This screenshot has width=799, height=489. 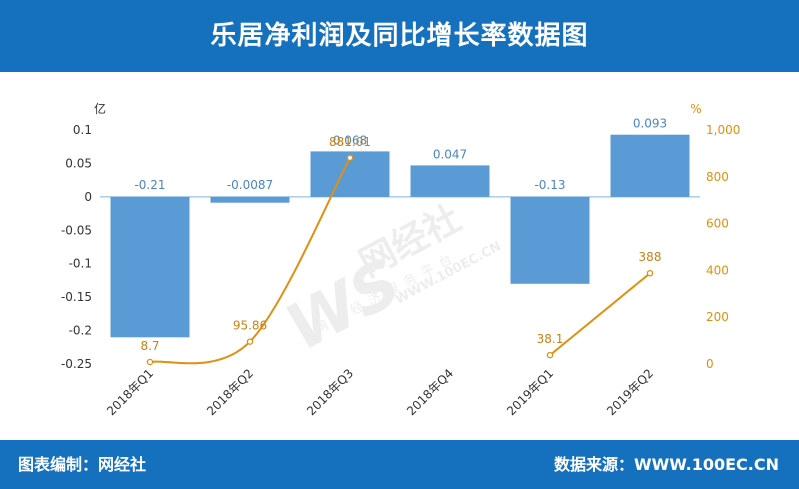 I want to click on footer-credit: 图表编制：网经社, so click(x=82, y=464).